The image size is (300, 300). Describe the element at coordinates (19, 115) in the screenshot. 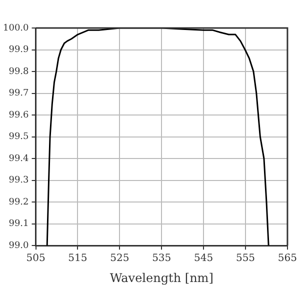

I see `y-tick-label: 99.6` at that location.